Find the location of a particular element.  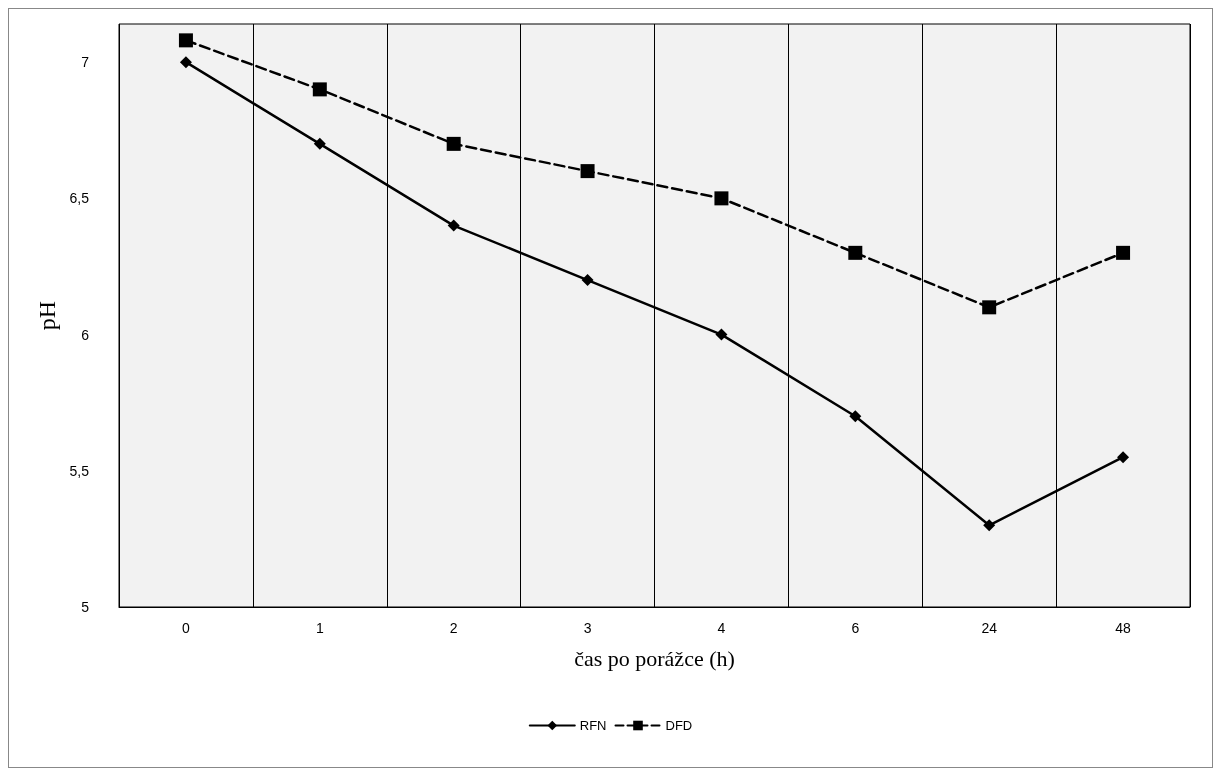

x-tick-label: 24 is located at coordinates (989, 628).